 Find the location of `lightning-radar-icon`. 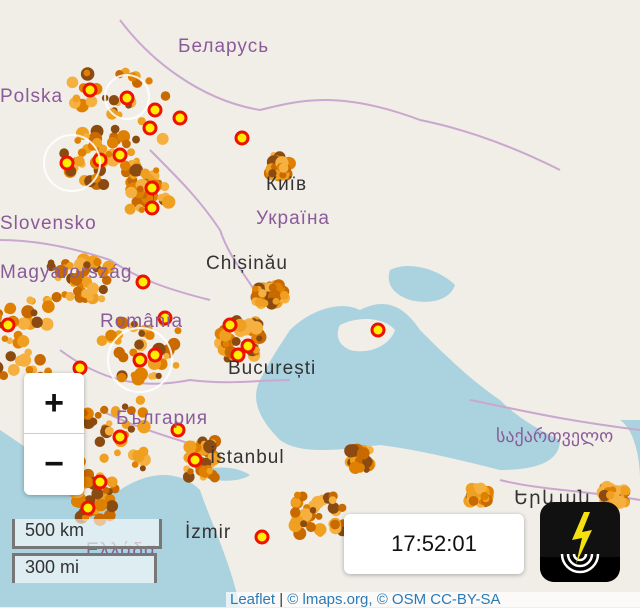

lightning-radar-icon is located at coordinates (580, 542).